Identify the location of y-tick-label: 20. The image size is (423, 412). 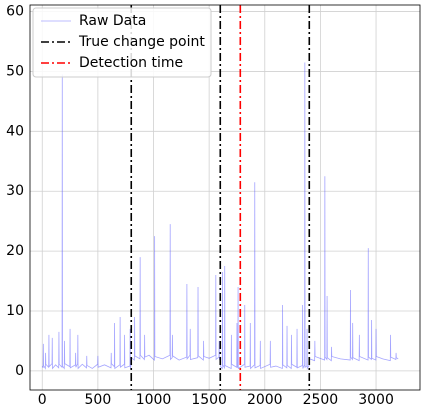
(15, 251).